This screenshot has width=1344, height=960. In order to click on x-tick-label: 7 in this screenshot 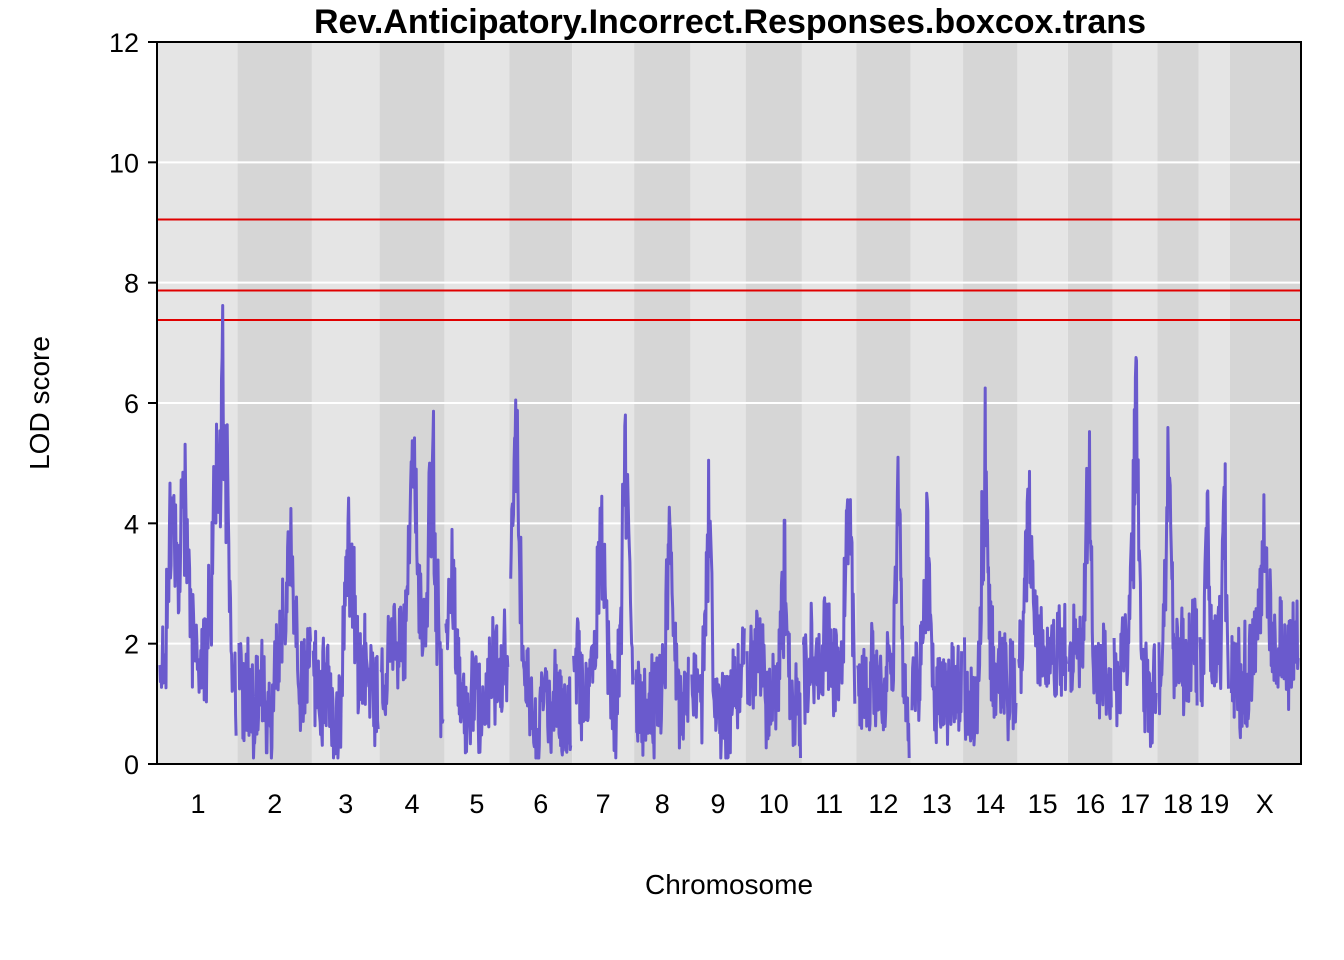, I will do `click(603, 804)`.